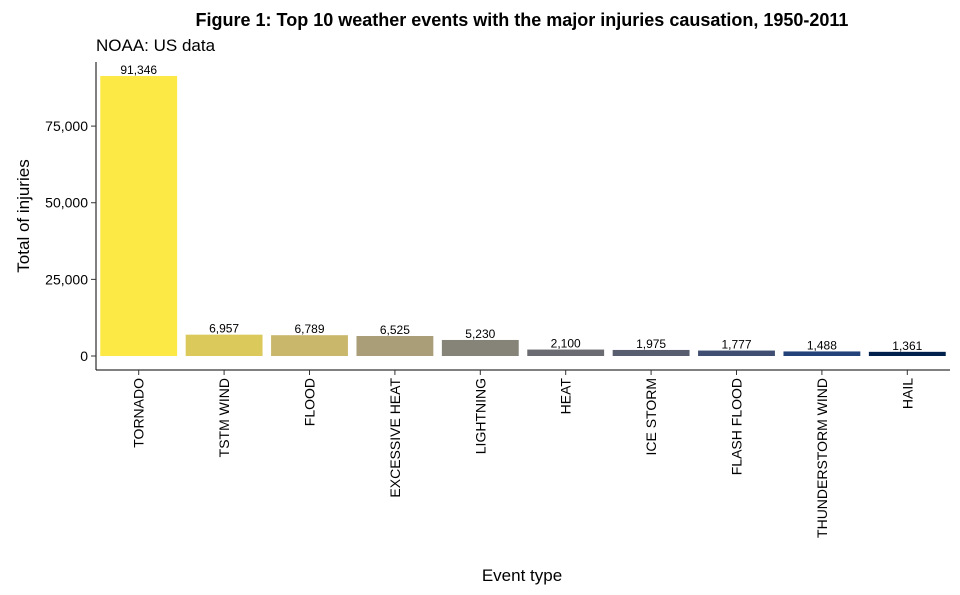 This screenshot has width=960, height=595. I want to click on y-tick-label: 0, so click(84, 356).